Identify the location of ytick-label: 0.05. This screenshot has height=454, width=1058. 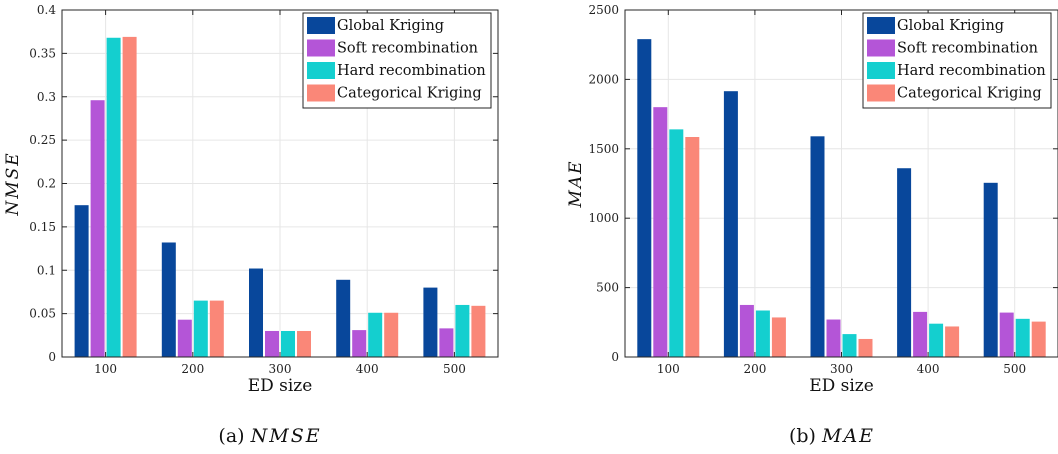
(42, 314).